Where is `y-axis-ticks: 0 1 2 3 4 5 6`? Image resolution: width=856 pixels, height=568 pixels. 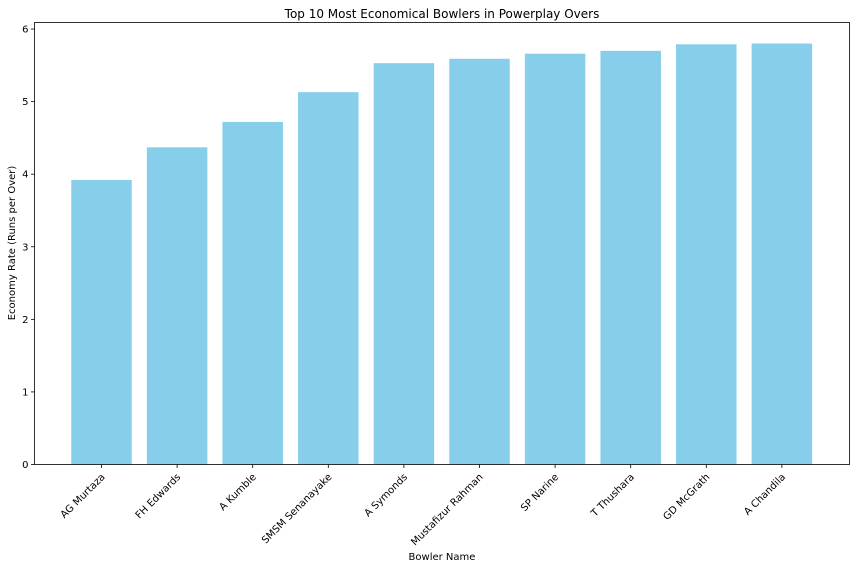
y-axis-ticks: 0 1 2 3 4 5 6 is located at coordinates (28, 248).